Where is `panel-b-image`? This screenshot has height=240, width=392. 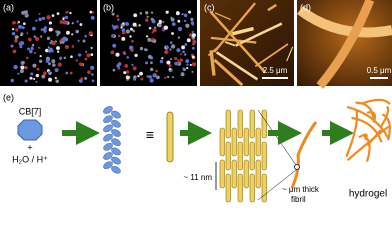
panel-b-image is located at coordinates (148, 43).